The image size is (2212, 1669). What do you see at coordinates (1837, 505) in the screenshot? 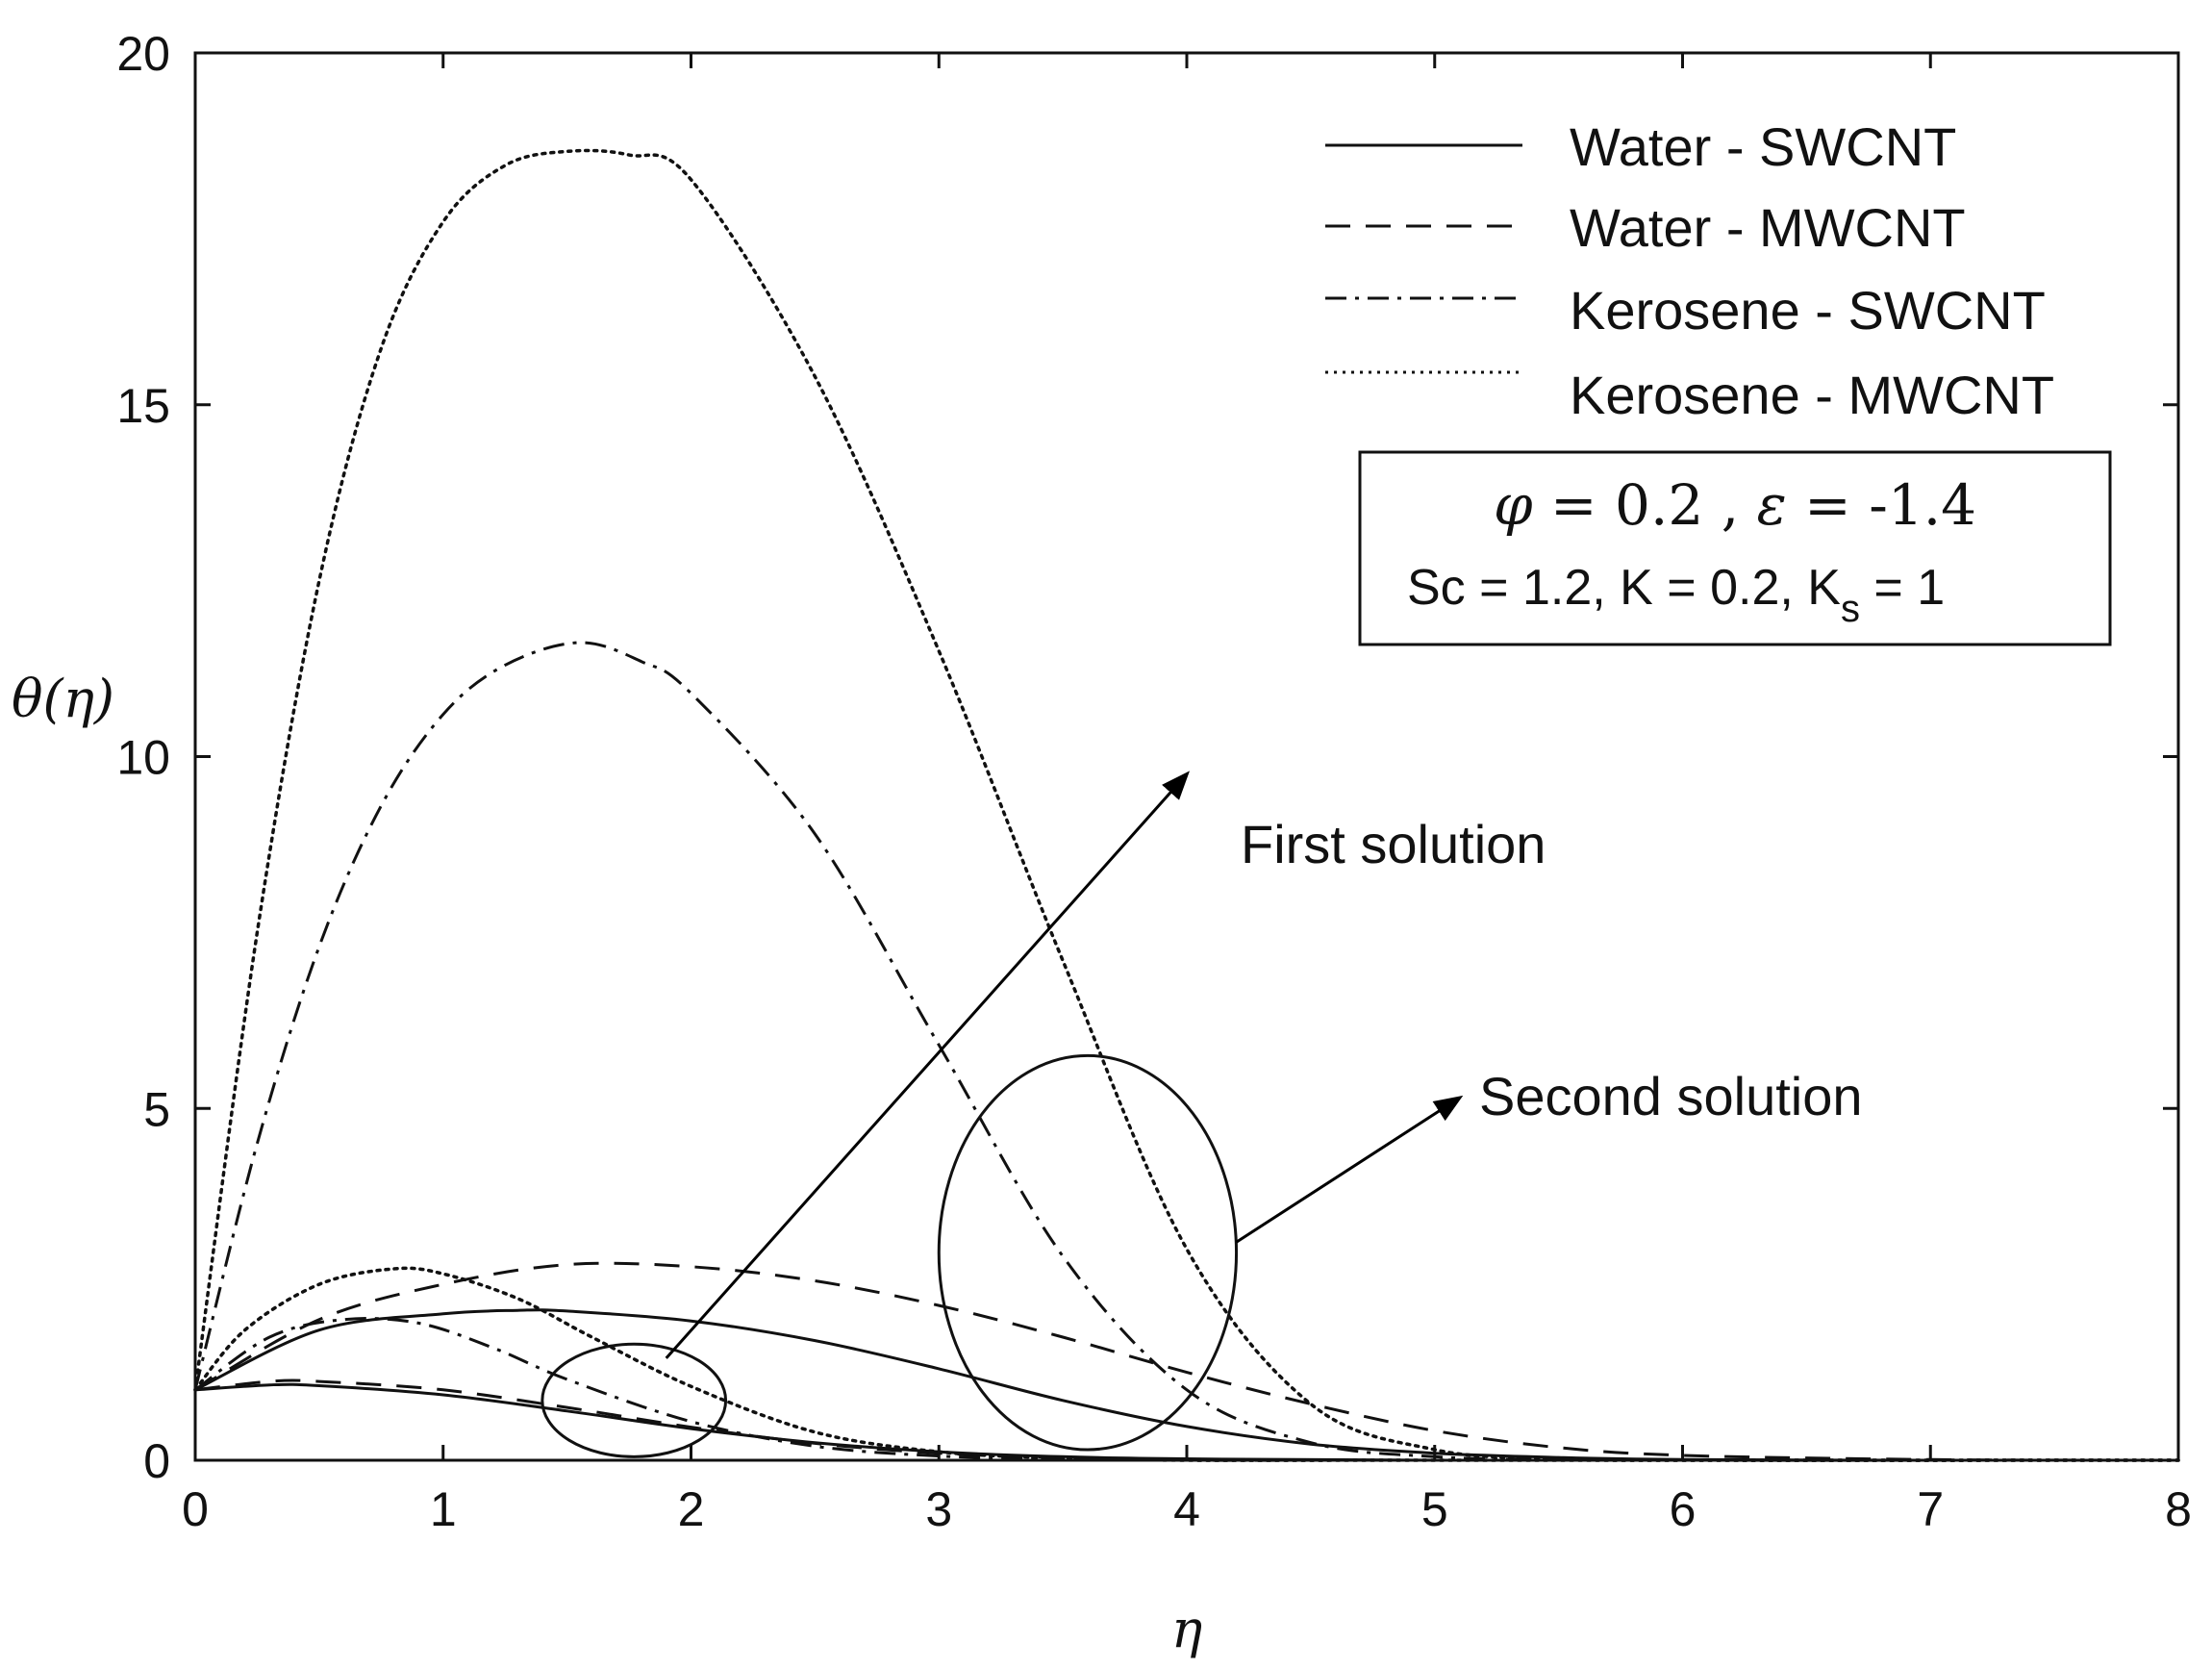
I see `epsilon-equals: =` at bounding box center [1837, 505].